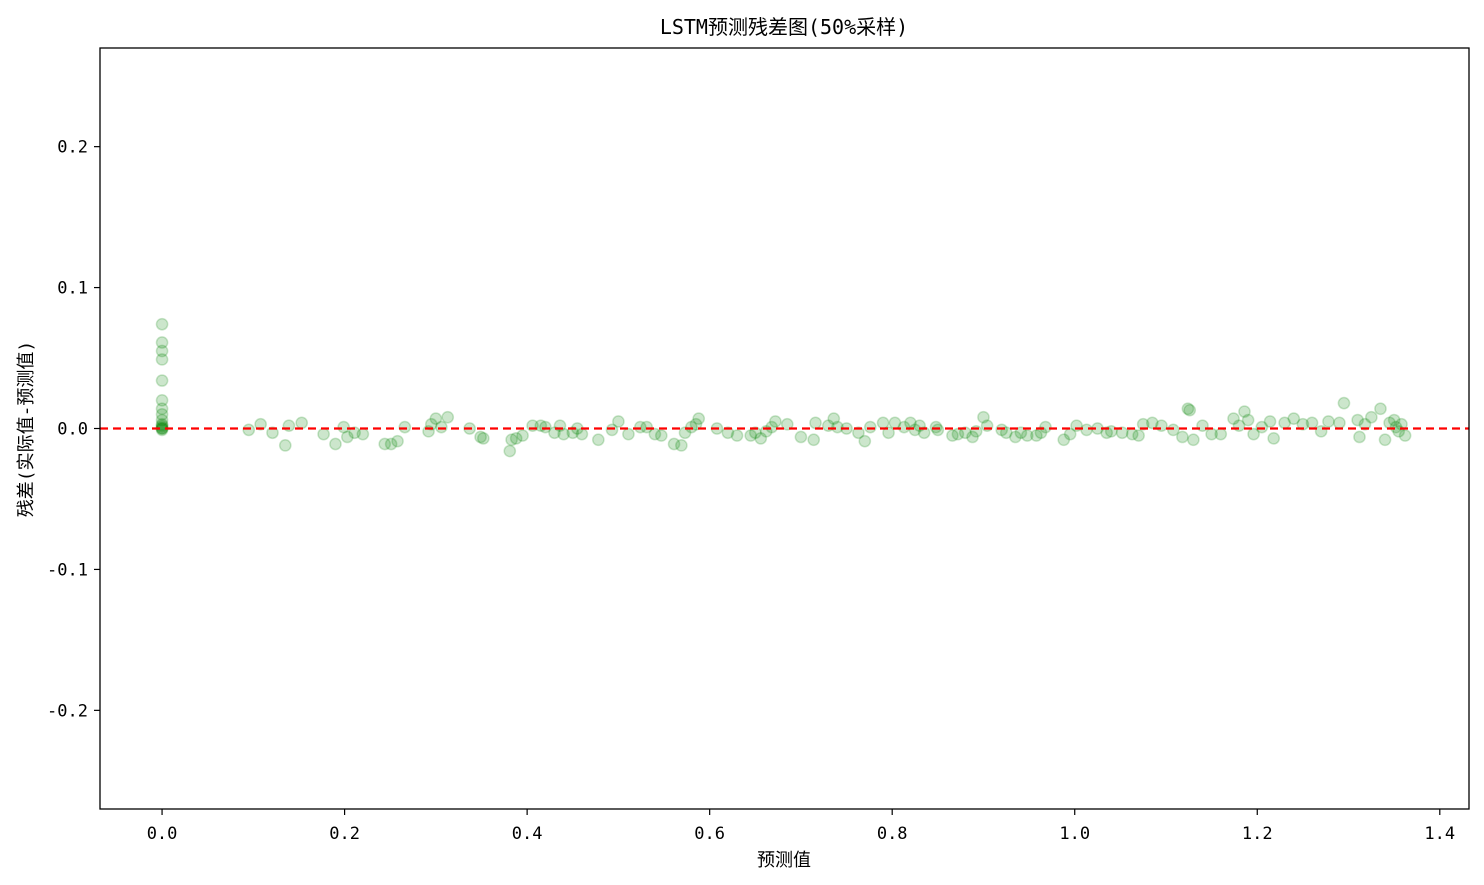 This screenshot has height=885, width=1484. I want to click on x-axis-label: 预测值, so click(784, 860).